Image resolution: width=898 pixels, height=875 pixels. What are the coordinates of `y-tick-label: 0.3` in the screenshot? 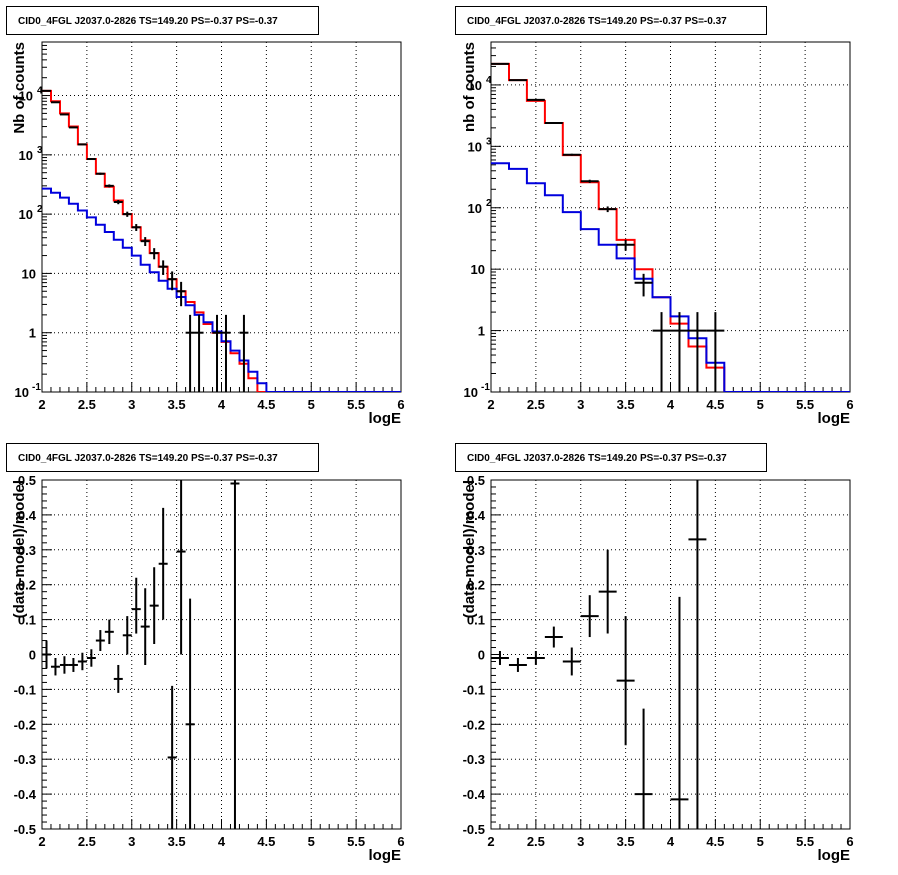 It's located at (27, 550).